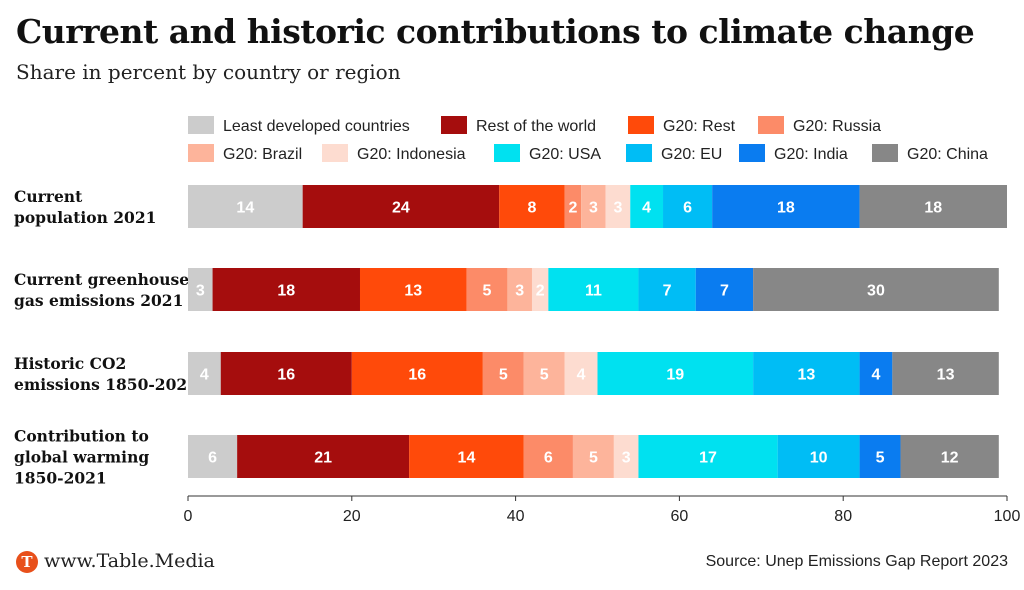 The height and width of the screenshot is (590, 1024). I want to click on footer-site-link: www.Table.Media, so click(129, 561).